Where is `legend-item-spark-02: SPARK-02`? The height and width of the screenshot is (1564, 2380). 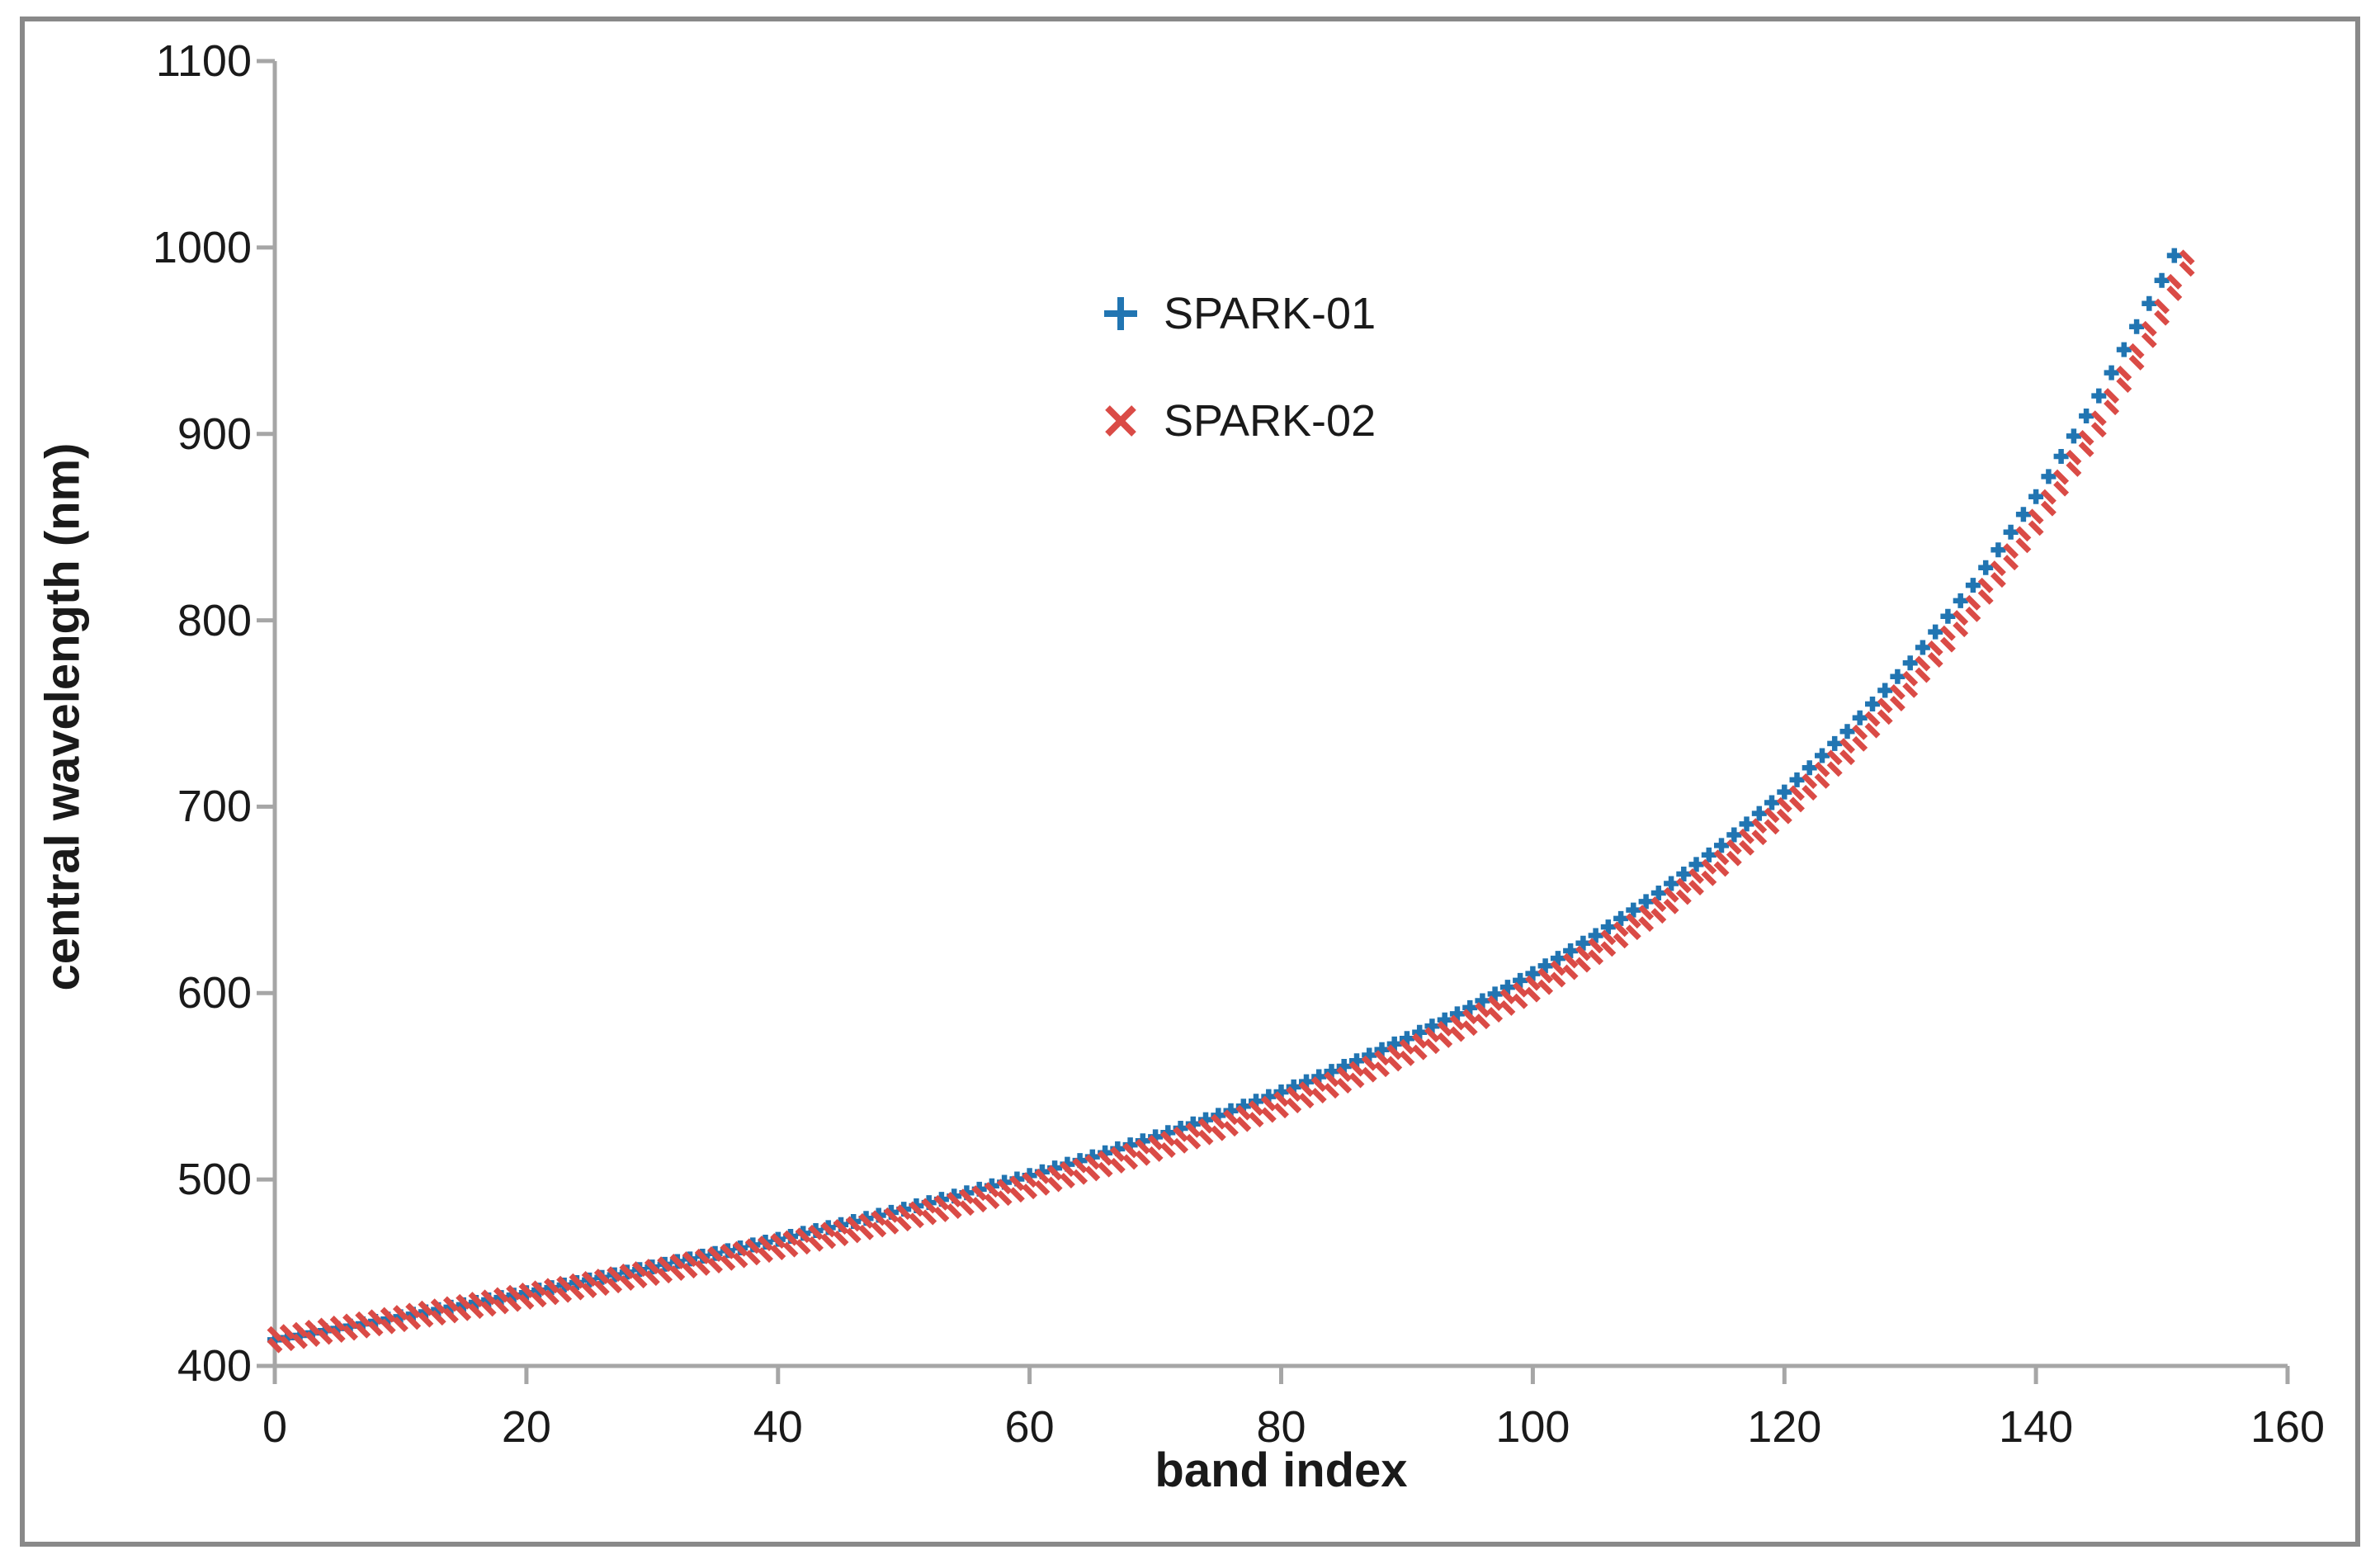
legend-item-spark-02: SPARK-02 is located at coordinates (1235, 421).